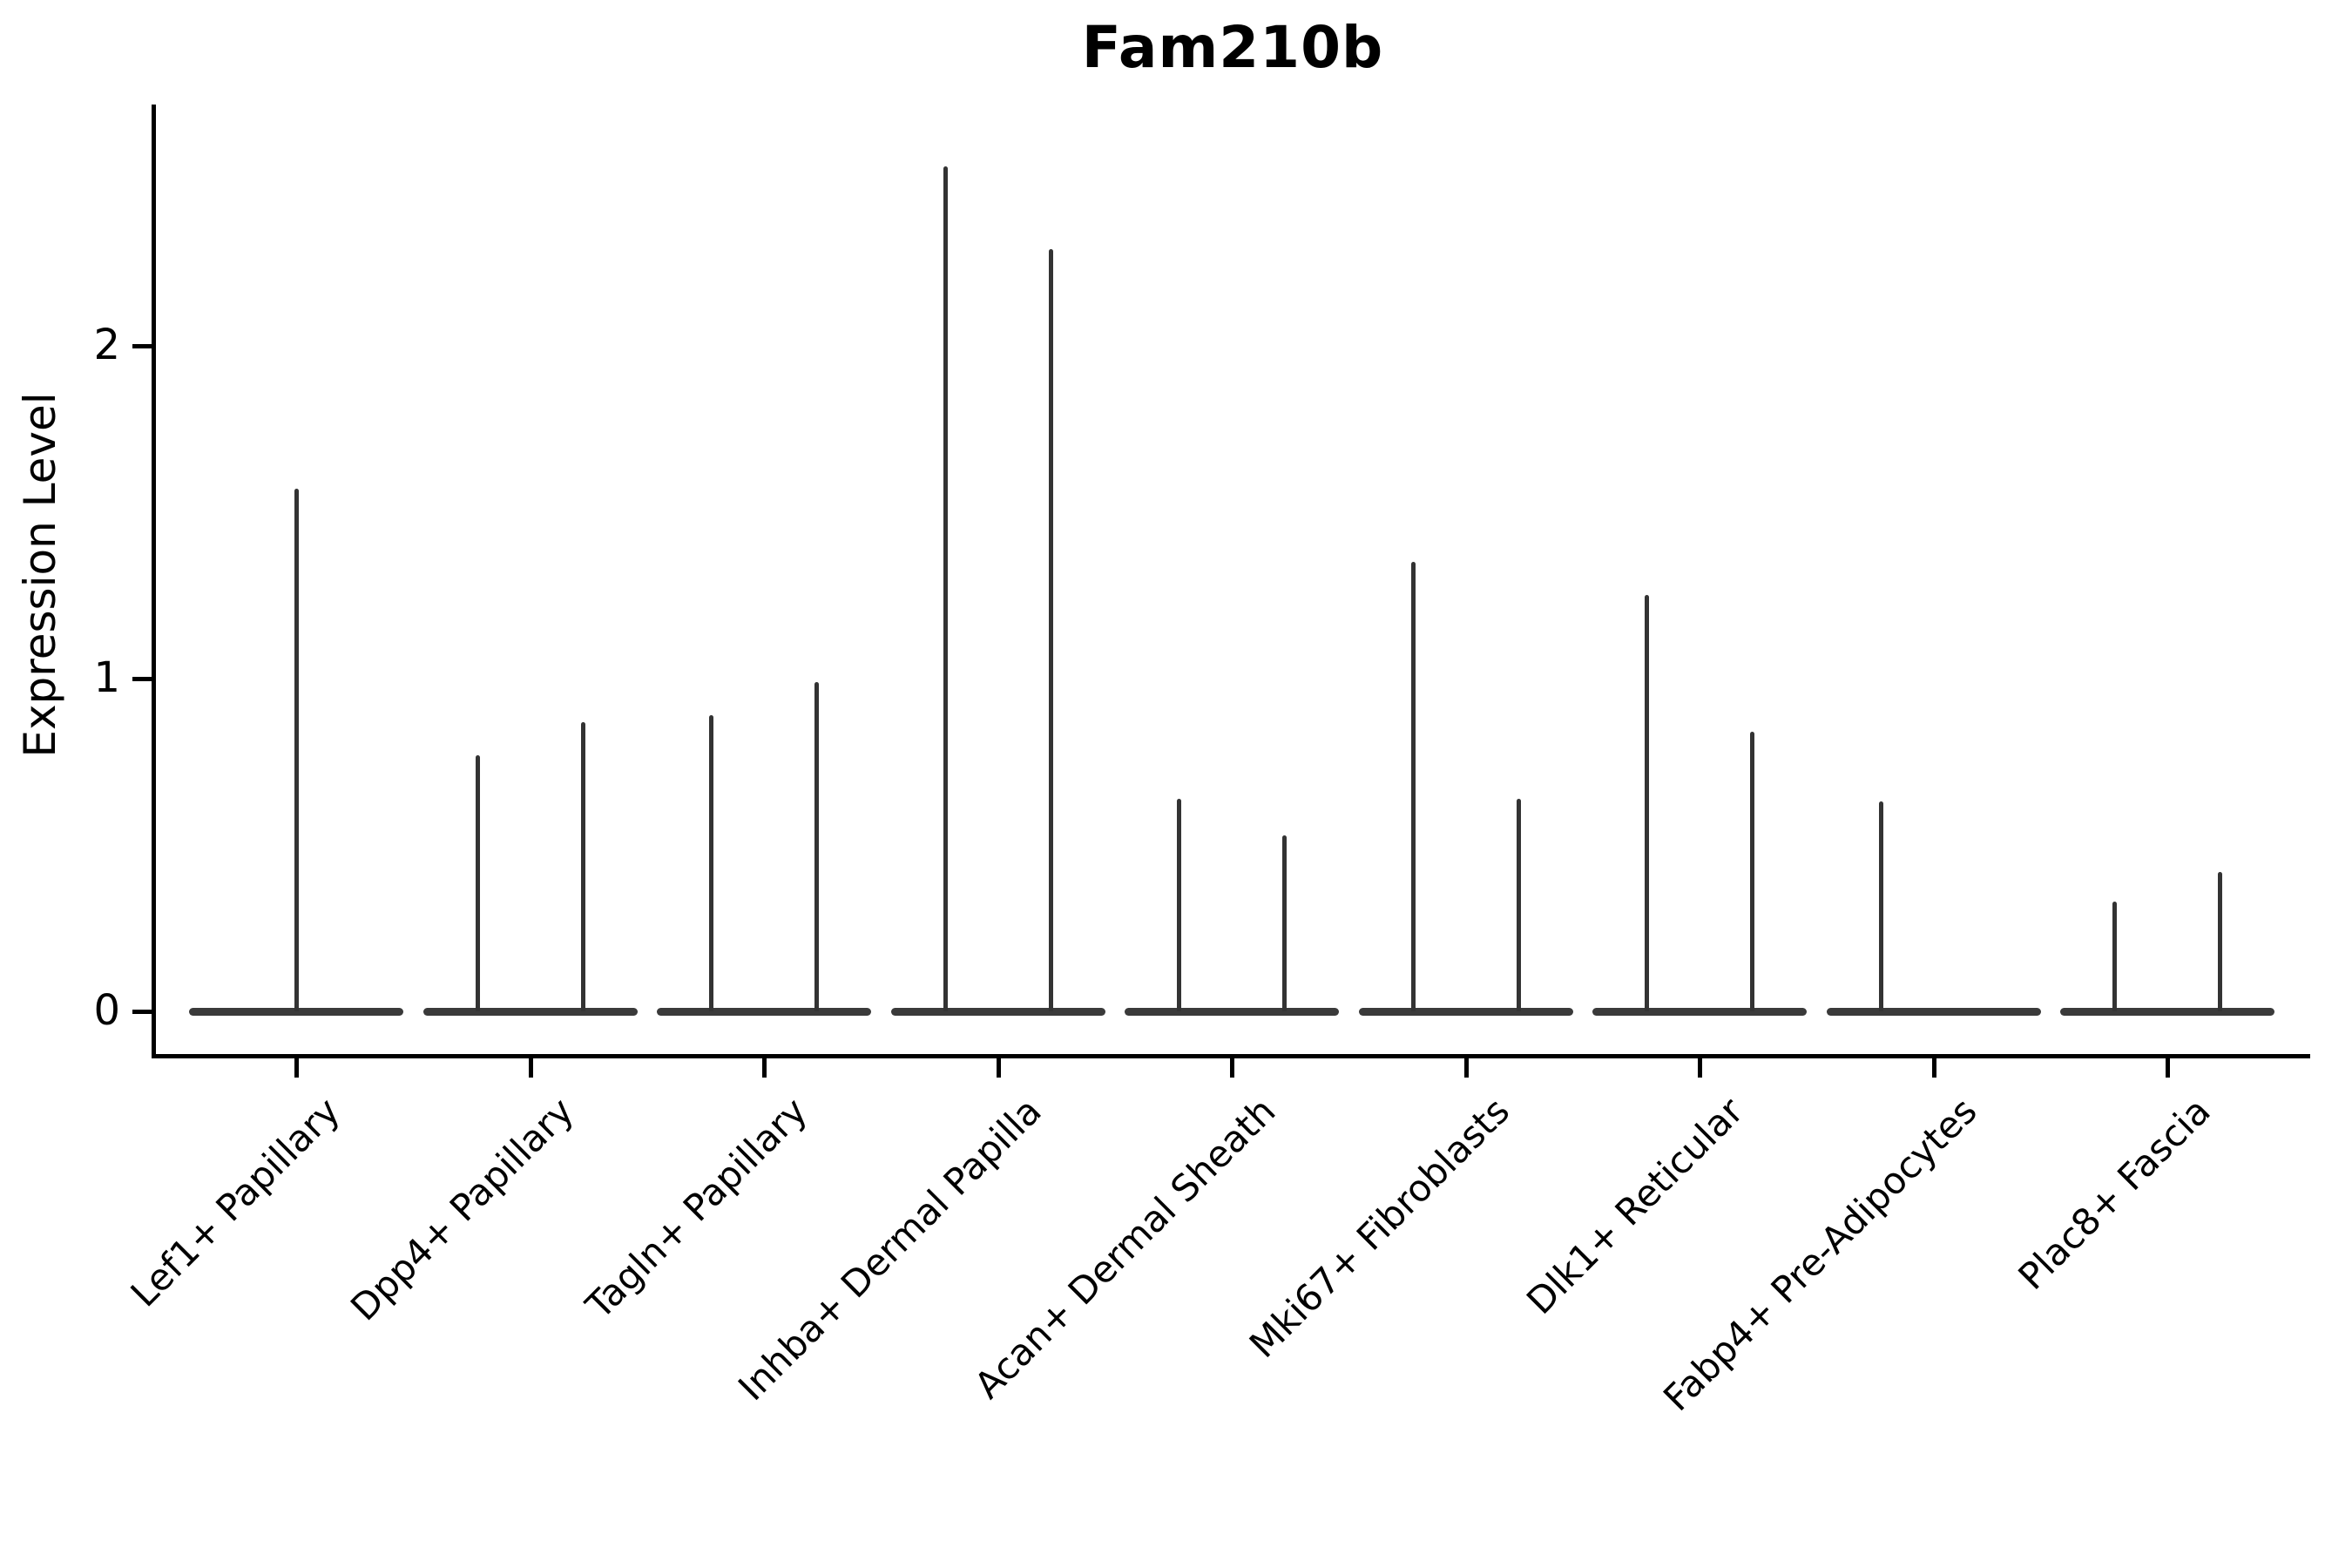 The width and height of the screenshot is (2352, 1568). Describe the element at coordinates (1378, 1228) in the screenshot. I see `x-axis-tick-label: Mki67+ Fibroblasts` at that location.